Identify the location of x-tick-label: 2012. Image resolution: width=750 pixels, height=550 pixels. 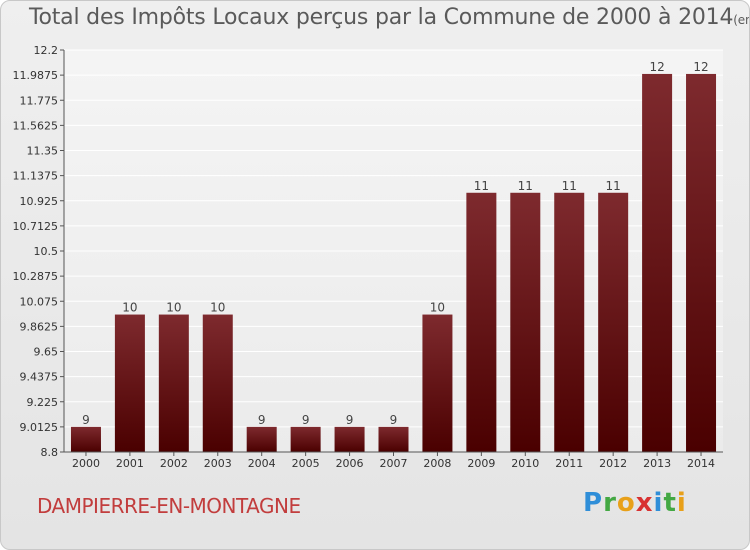
(613, 463).